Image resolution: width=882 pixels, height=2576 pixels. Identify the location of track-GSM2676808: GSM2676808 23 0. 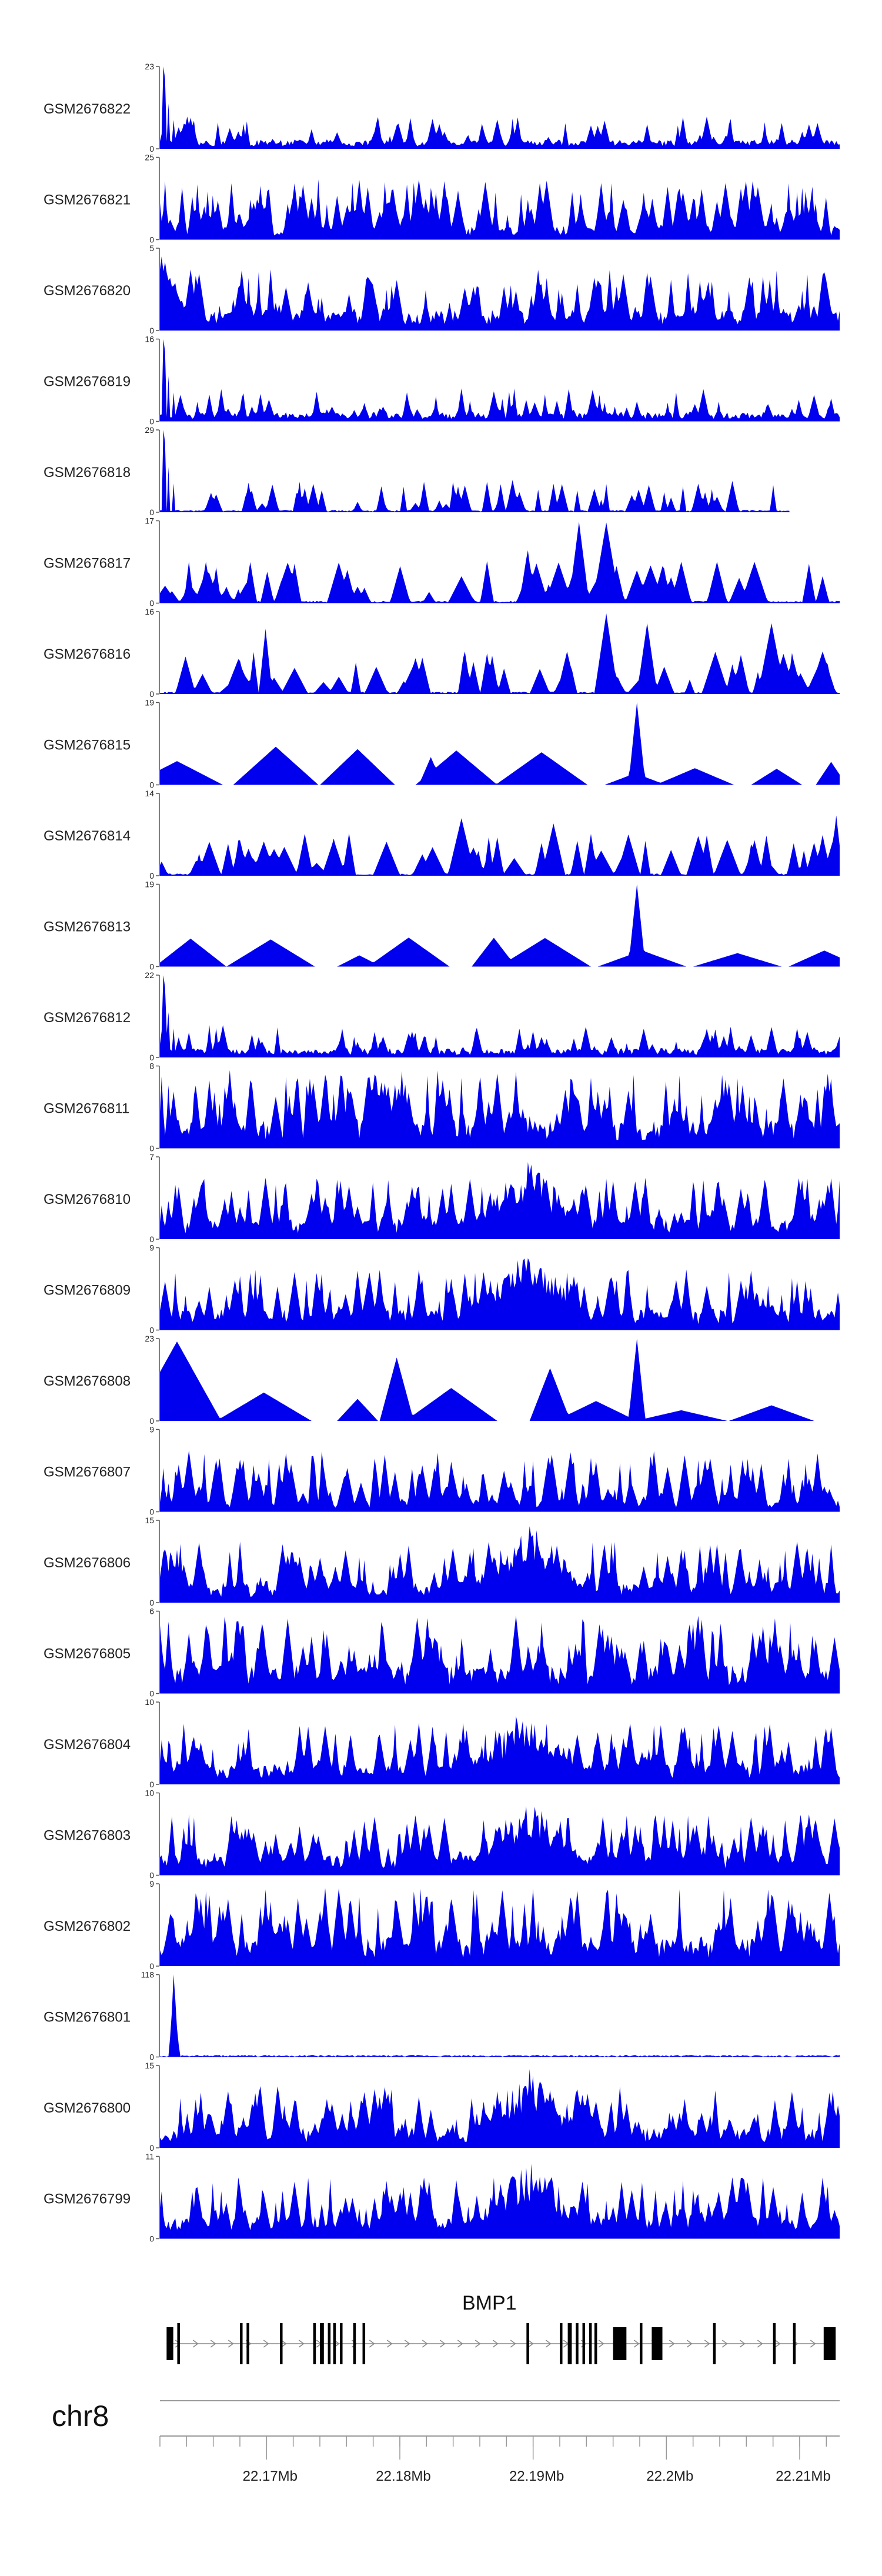
(442, 1380).